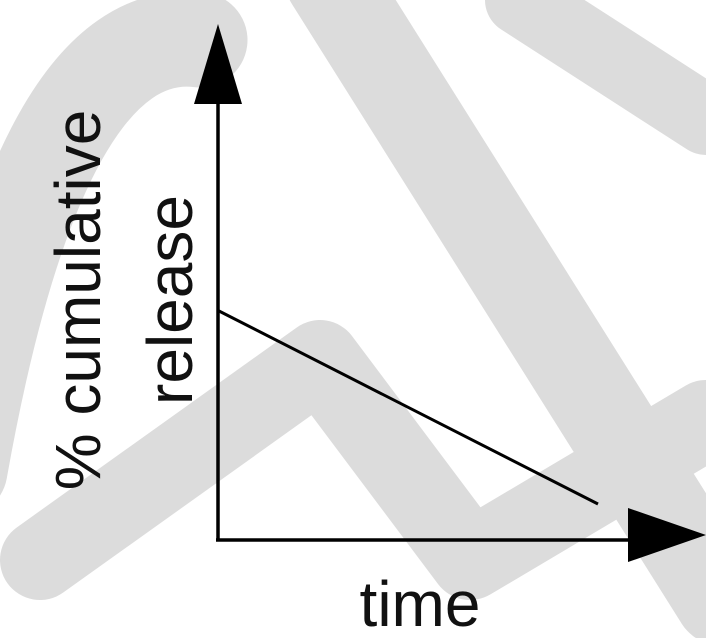 Image resolution: width=706 pixels, height=643 pixels. I want to click on x-axis-arrowhead, so click(667, 535).